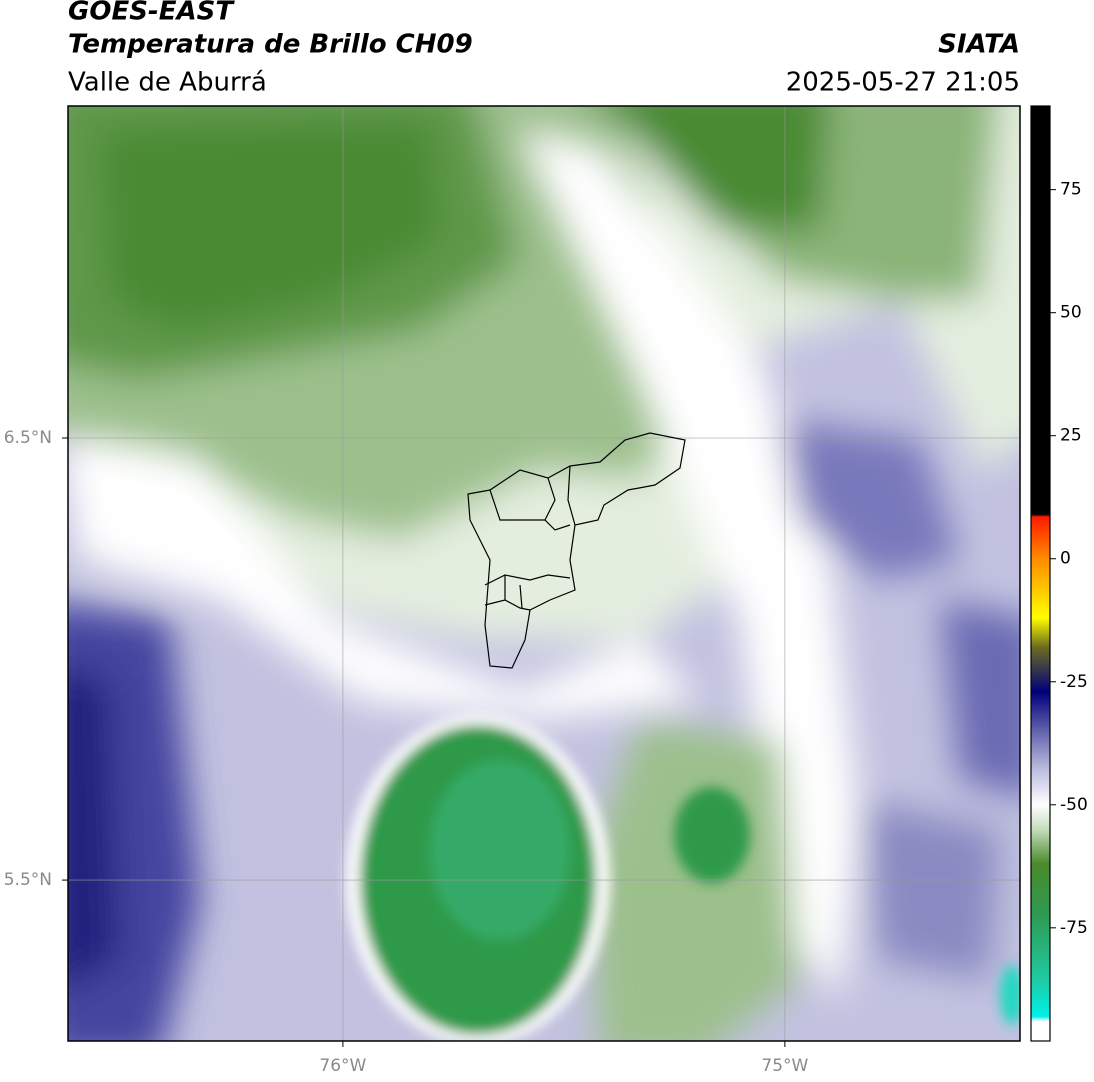  I want to click on lon-label: 76°W, so click(342, 1066).